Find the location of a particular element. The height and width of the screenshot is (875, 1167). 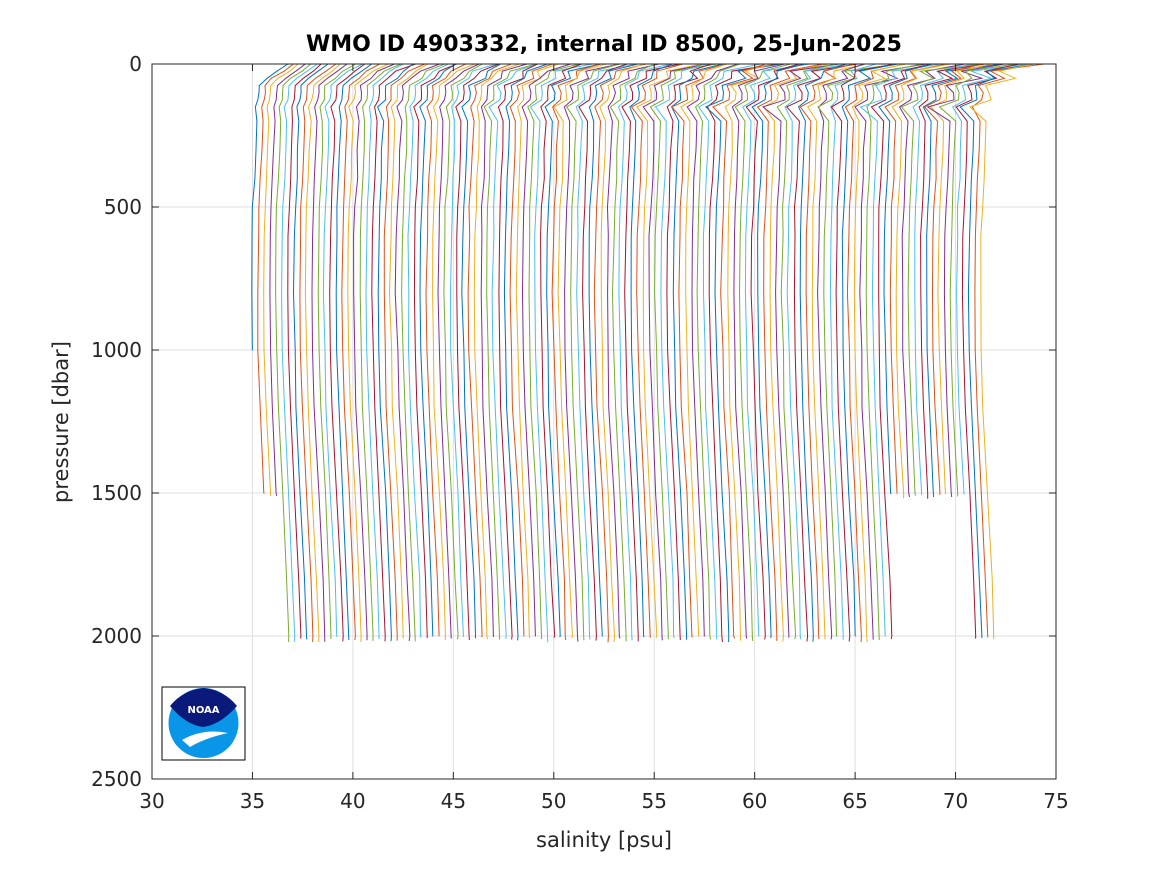

x-tick-label: 75 is located at coordinates (1055, 801).